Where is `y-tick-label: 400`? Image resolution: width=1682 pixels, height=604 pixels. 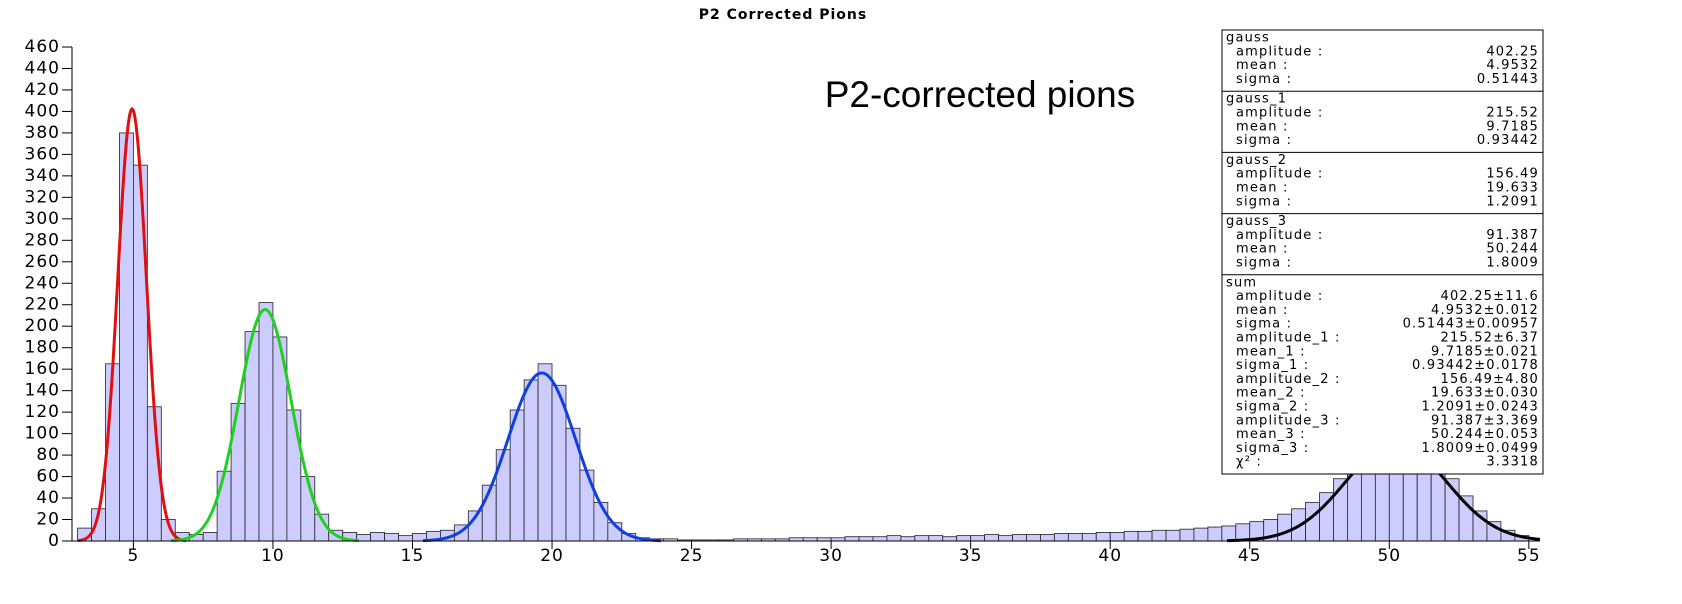 y-tick-label: 400 is located at coordinates (42, 111).